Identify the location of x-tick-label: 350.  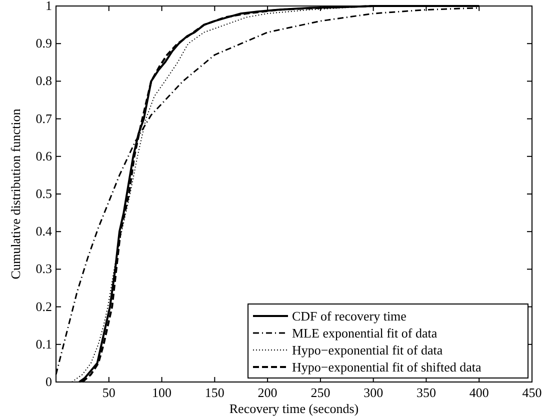
(426, 392).